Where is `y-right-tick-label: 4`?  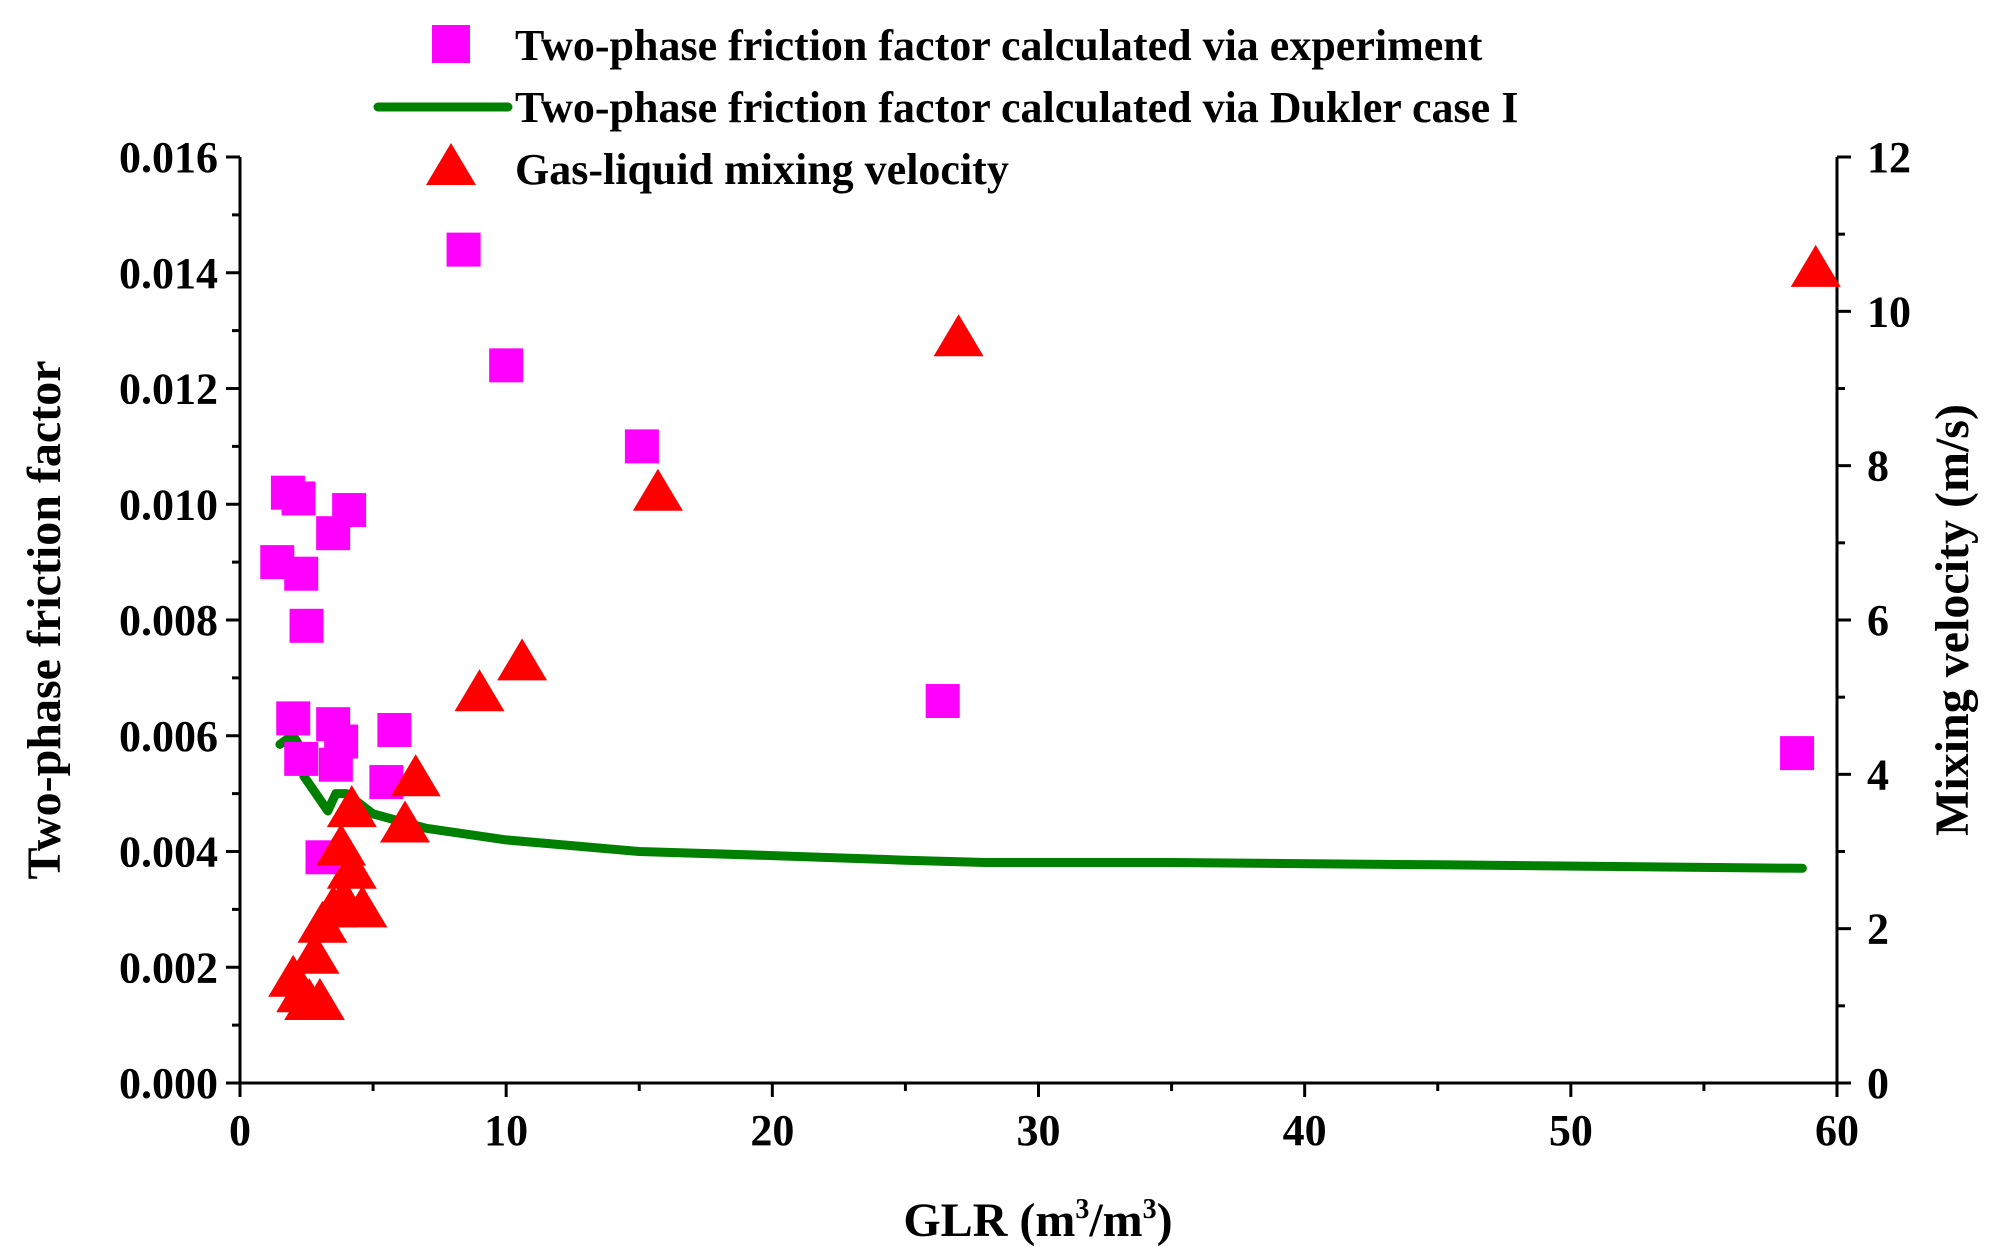
y-right-tick-label: 4 is located at coordinates (1878, 774).